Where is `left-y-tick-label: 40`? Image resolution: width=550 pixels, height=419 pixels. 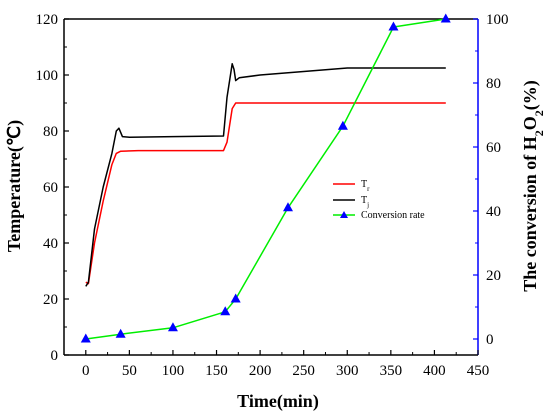 left-y-tick-label: 40 is located at coordinates (50, 244).